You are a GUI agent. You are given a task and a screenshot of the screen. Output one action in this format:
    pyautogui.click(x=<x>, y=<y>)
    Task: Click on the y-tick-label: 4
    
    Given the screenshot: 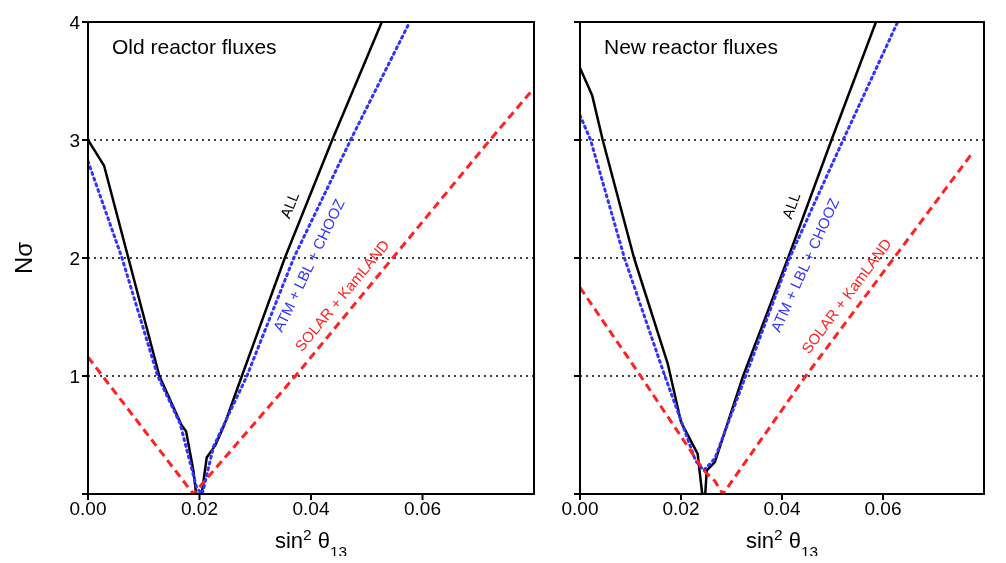 What is the action you would take?
    pyautogui.click(x=75, y=22)
    